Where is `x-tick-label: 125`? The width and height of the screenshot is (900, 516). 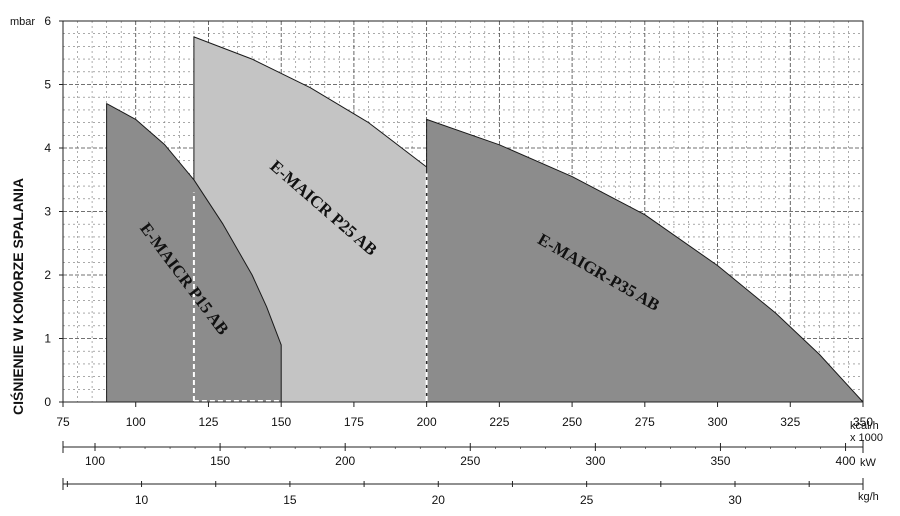 x-tick-label: 125 is located at coordinates (208, 422).